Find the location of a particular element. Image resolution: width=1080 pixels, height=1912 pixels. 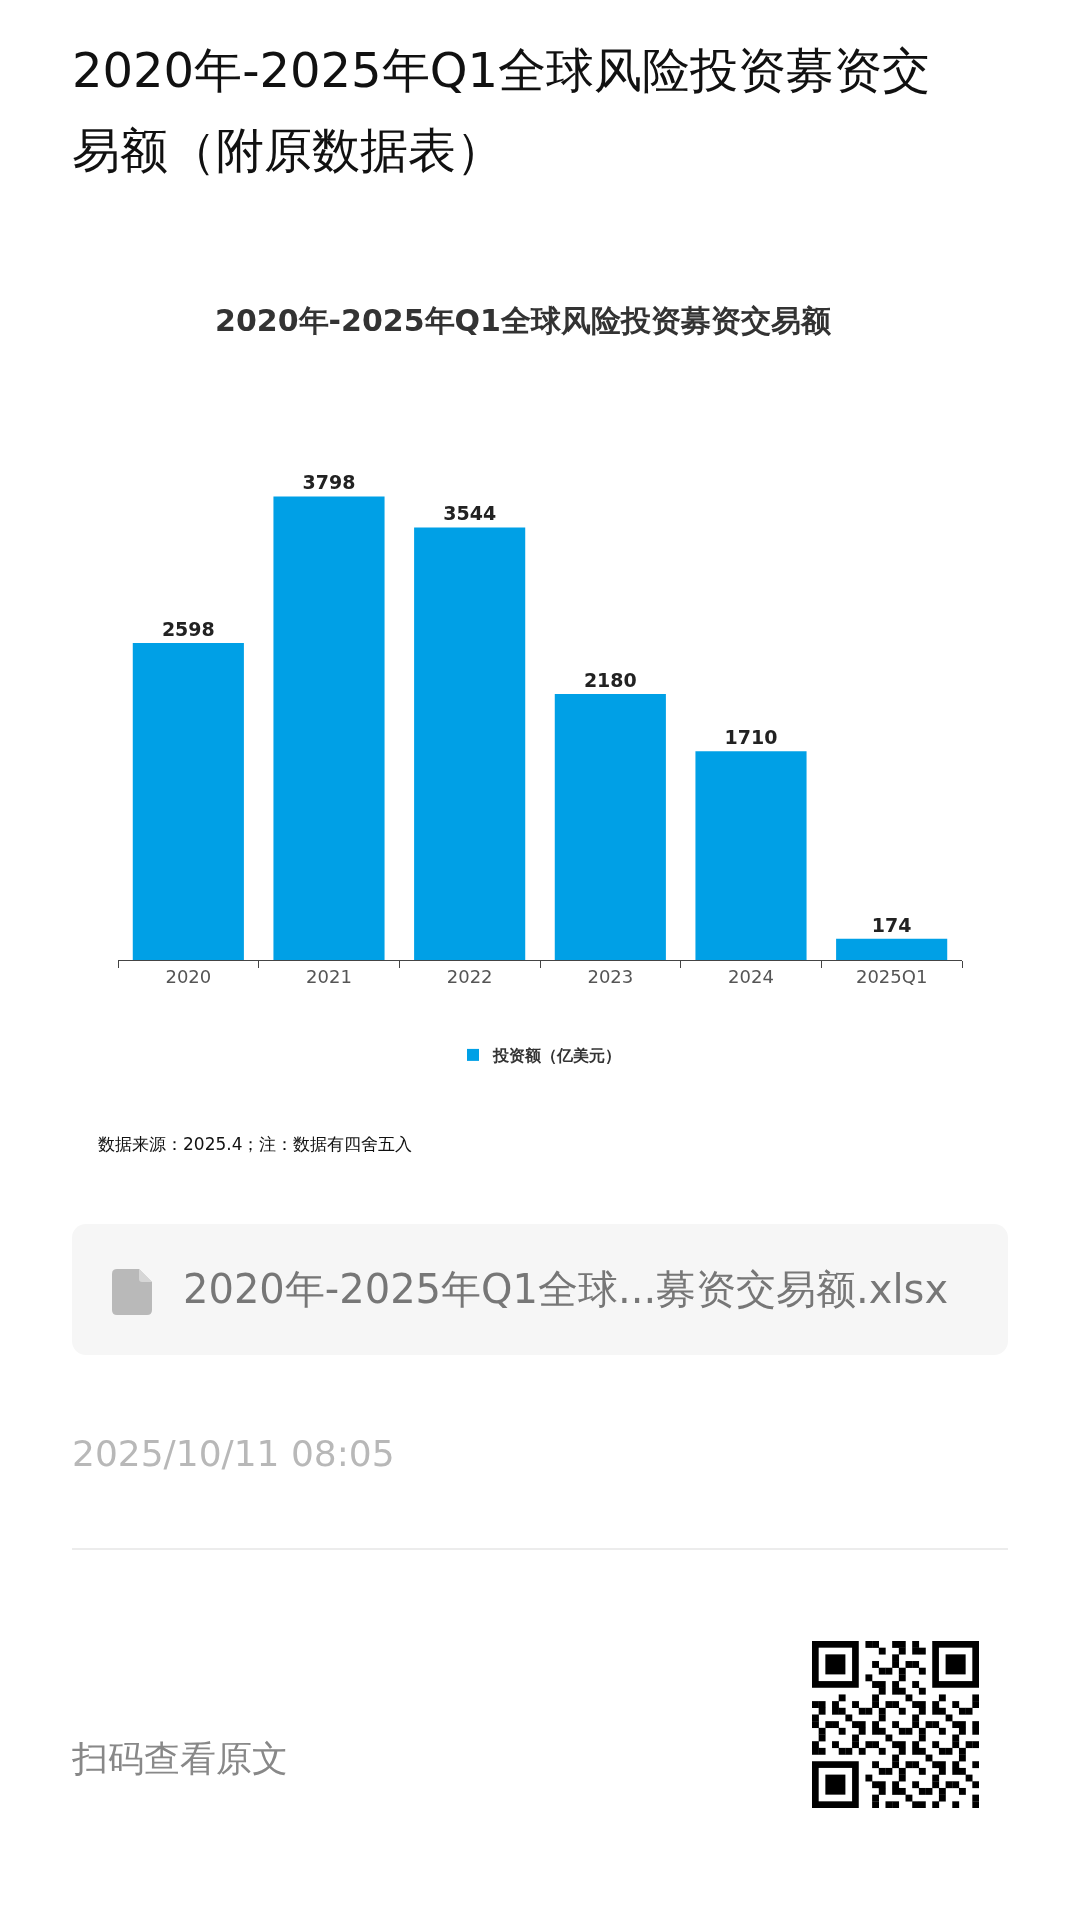

text: 2020年-2025年Q1全球...募资交易额.xlsx is located at coordinates (566, 1289).